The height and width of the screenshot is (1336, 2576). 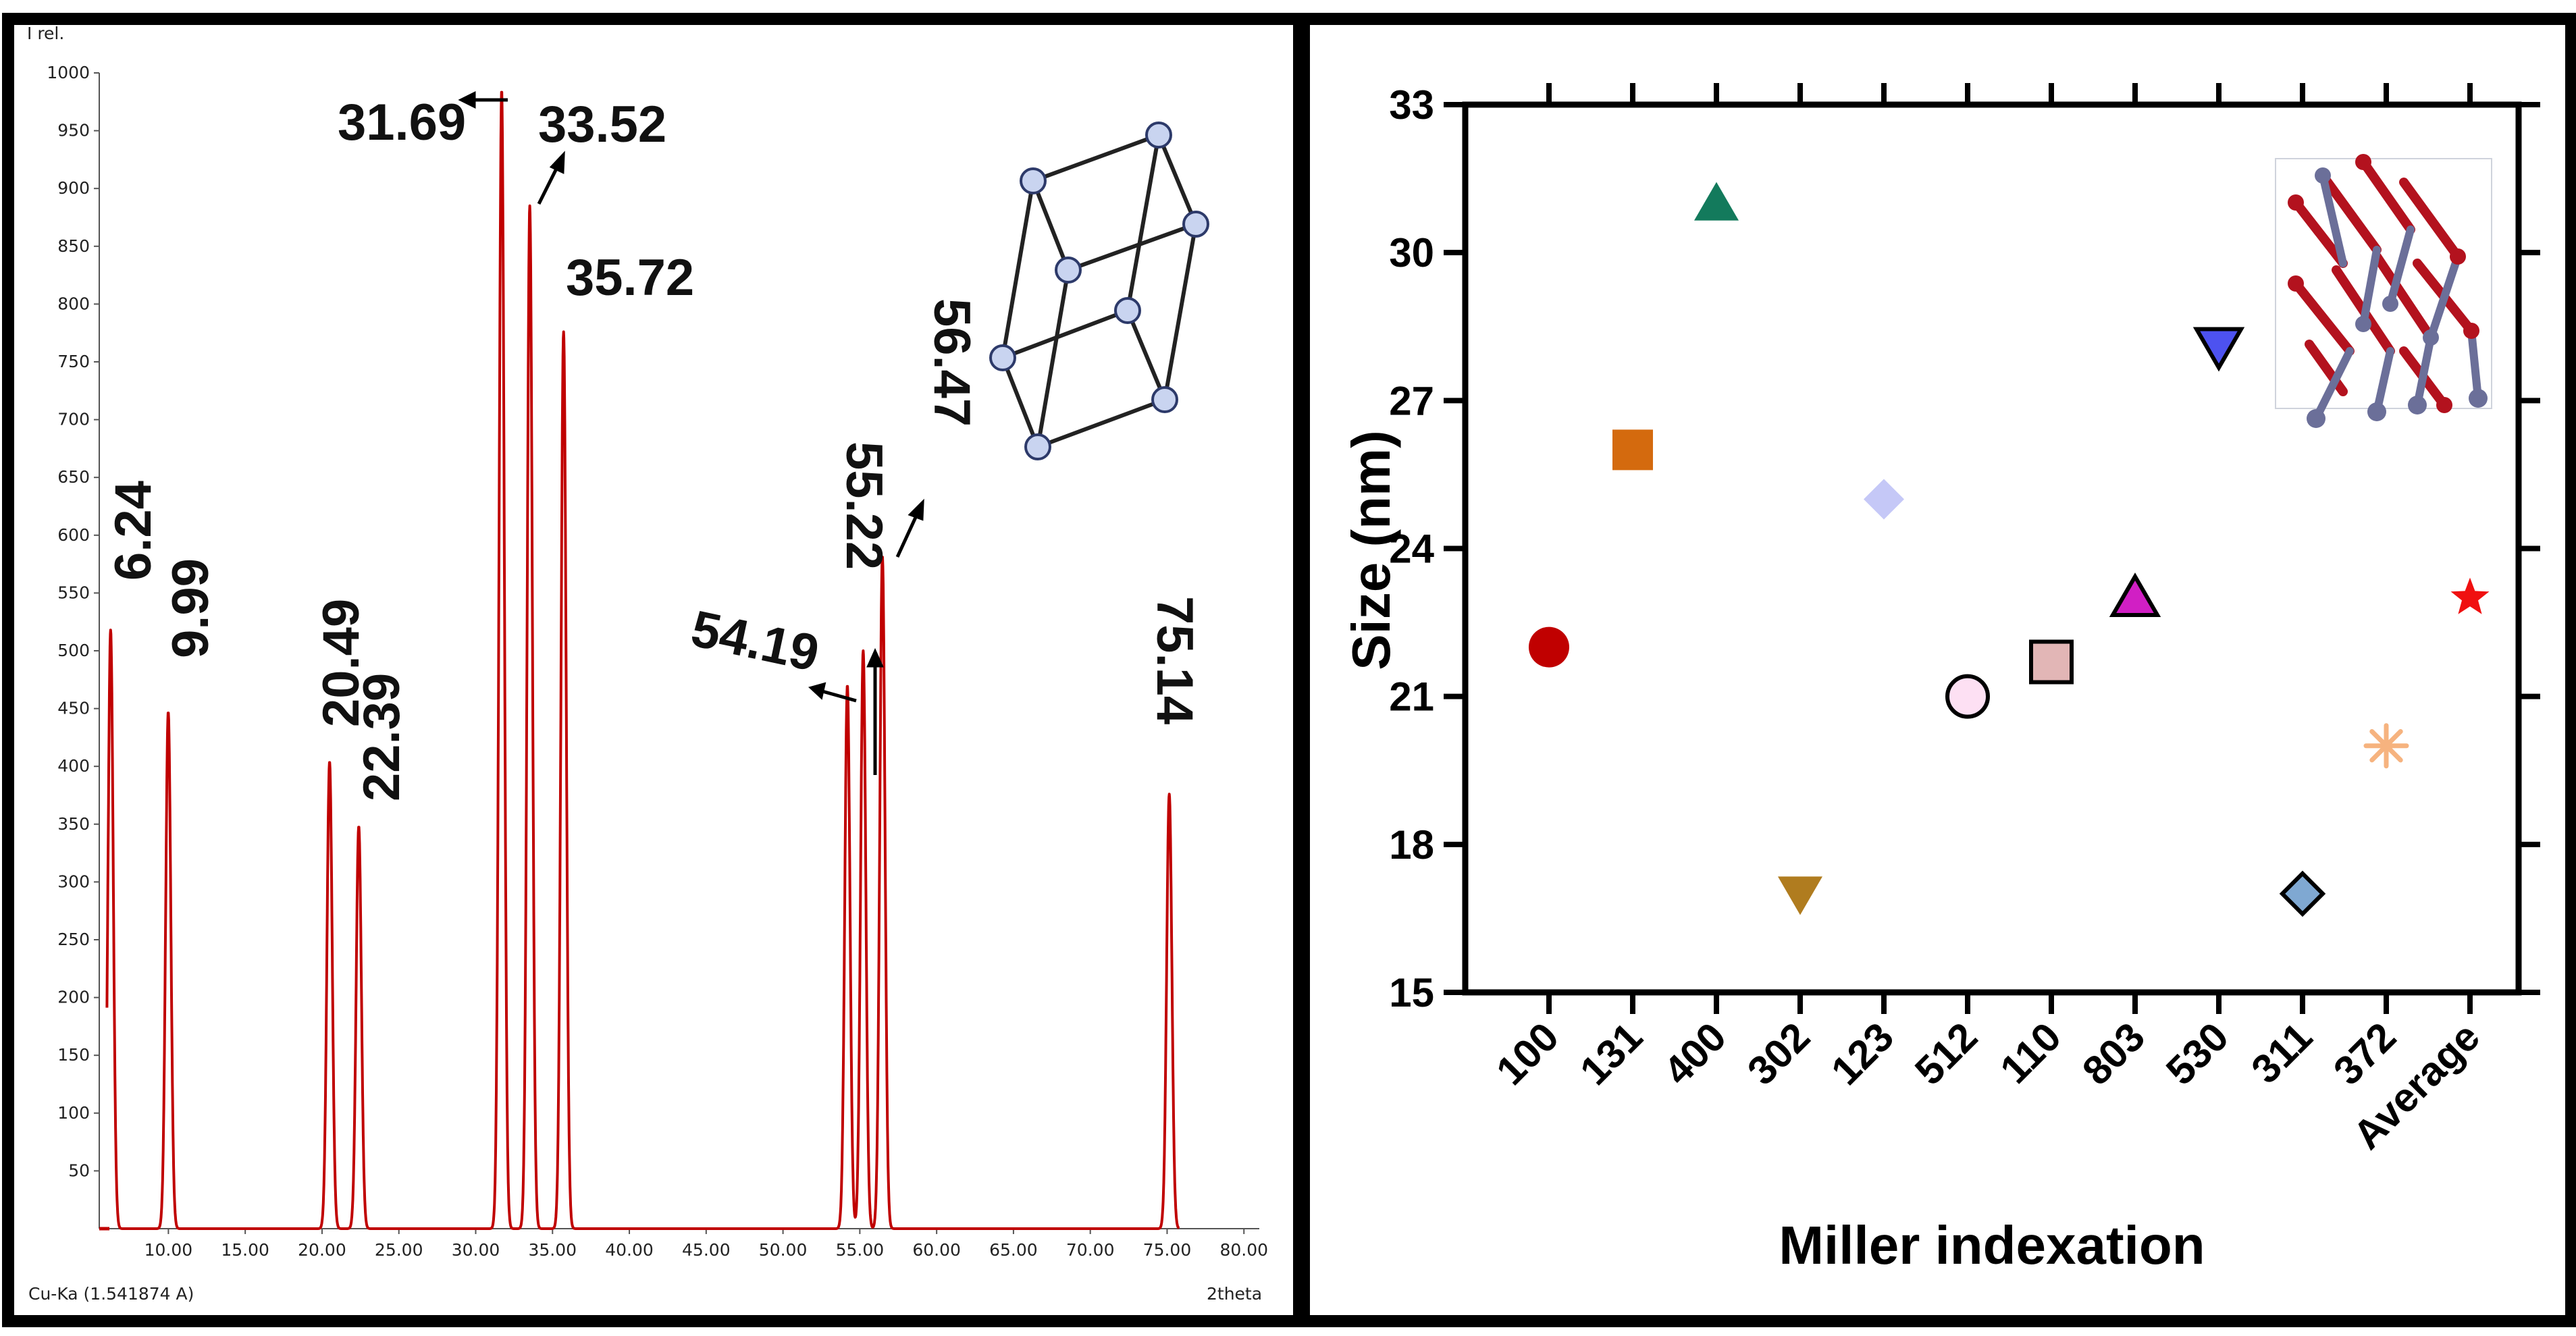 I want to click on peak-label-35.72: 35.72, so click(x=630, y=277).